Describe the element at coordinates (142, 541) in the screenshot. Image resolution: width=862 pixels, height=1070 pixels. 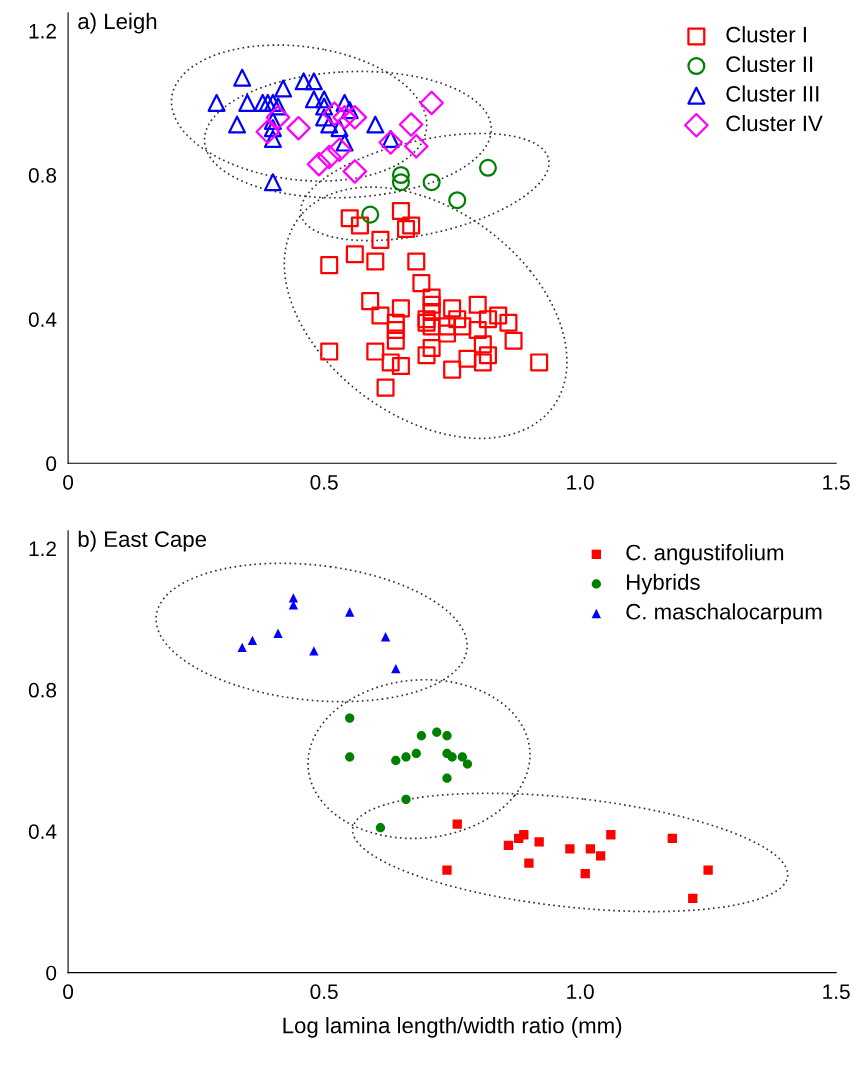
I see `chart-title: b) East Cape` at that location.